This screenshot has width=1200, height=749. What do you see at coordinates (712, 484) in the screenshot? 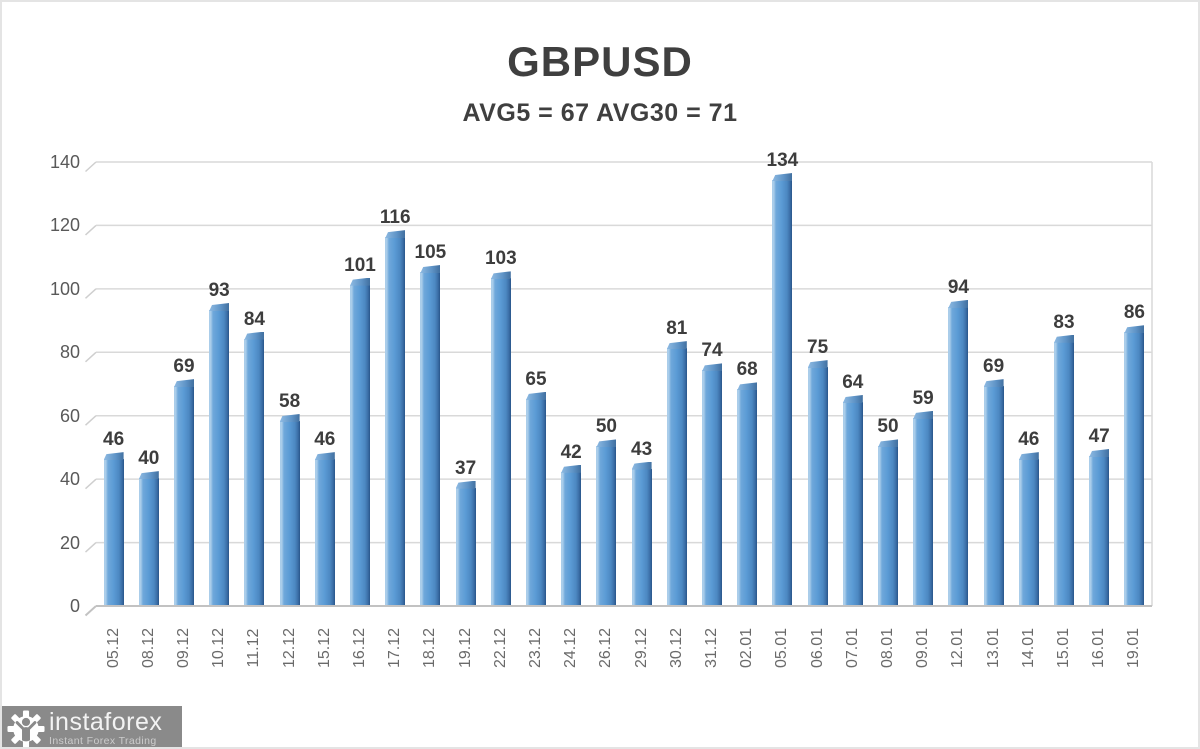
I see `bar-31.12` at bounding box center [712, 484].